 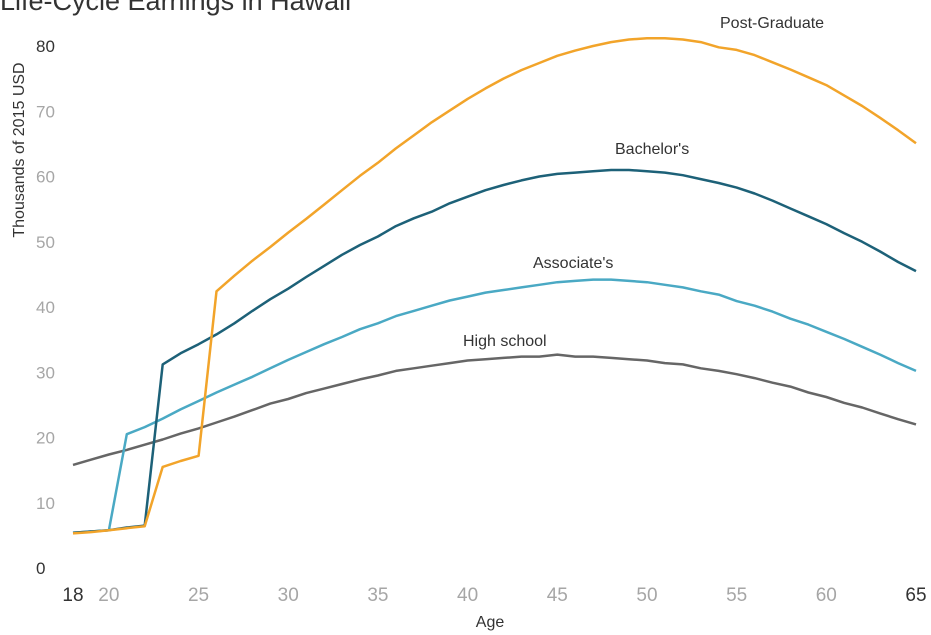 I want to click on y-tick-label: 80, so click(x=45, y=46).